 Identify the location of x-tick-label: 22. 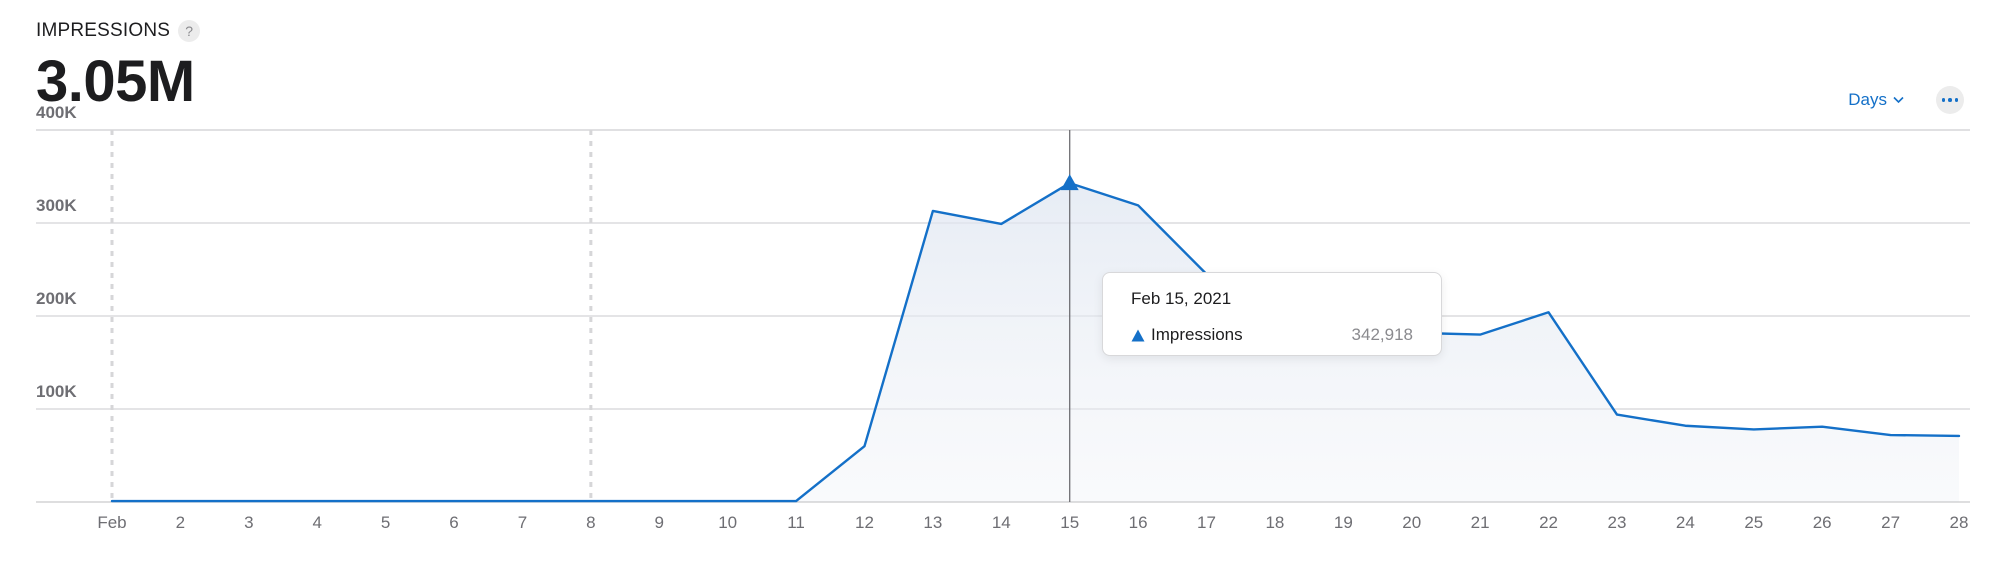
(1548, 522).